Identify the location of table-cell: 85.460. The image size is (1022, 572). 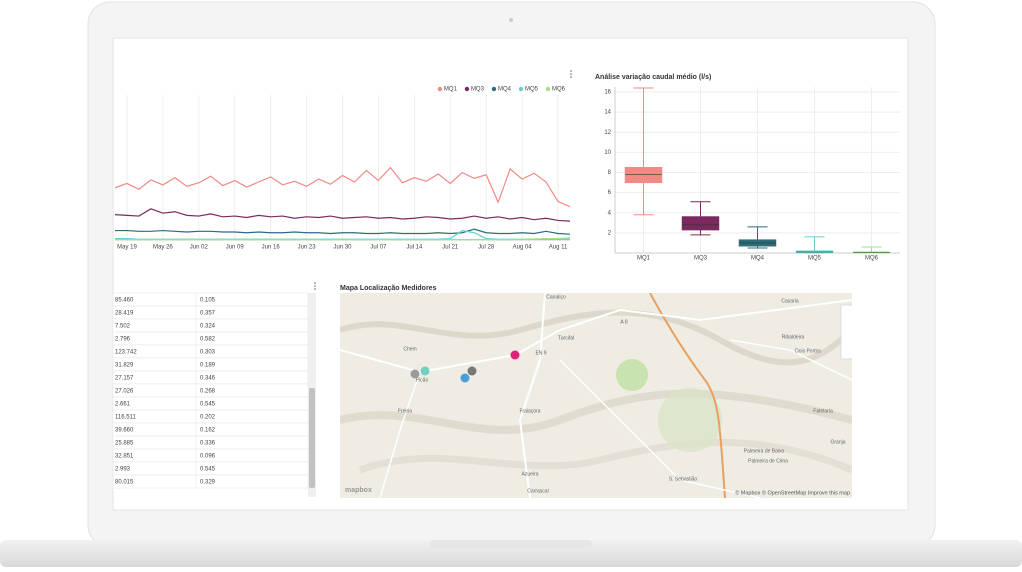
(124, 301).